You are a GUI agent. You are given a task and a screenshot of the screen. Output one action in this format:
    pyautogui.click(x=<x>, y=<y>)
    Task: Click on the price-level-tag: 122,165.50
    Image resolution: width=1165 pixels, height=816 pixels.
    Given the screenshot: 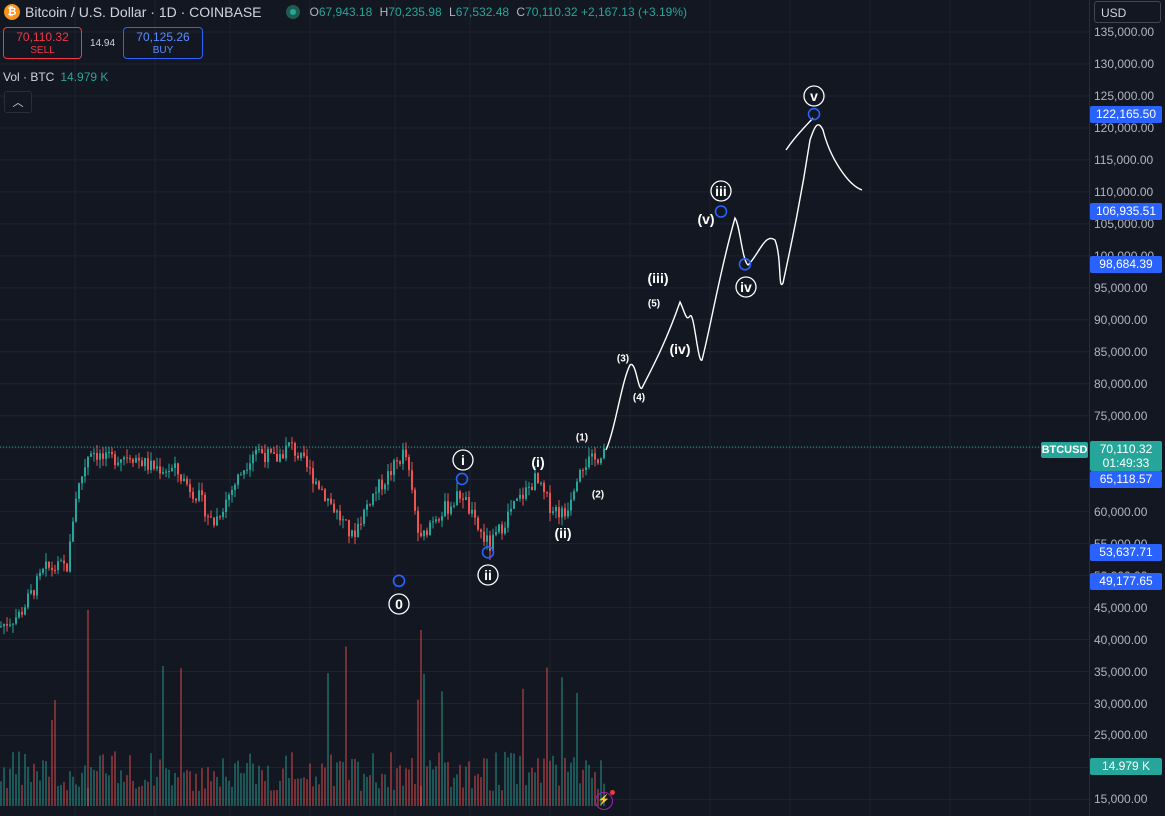 What is the action you would take?
    pyautogui.click(x=1126, y=115)
    